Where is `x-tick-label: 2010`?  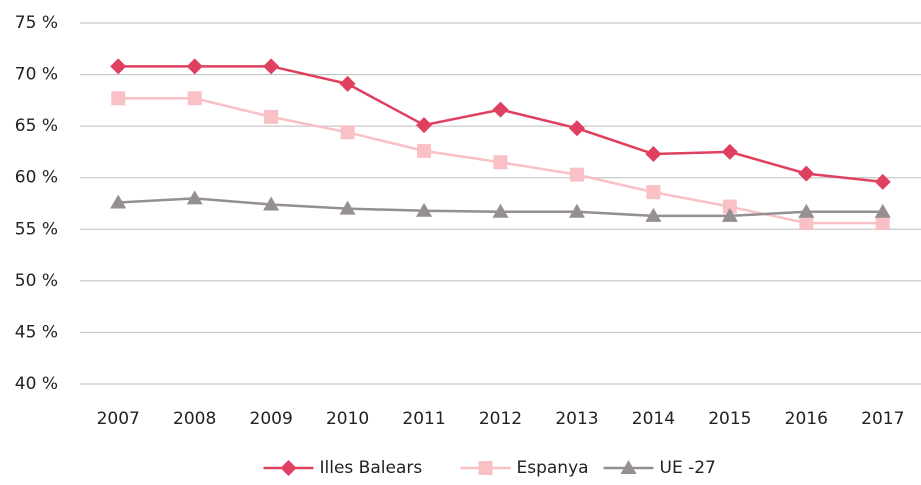
x-tick-label: 2010 is located at coordinates (347, 419).